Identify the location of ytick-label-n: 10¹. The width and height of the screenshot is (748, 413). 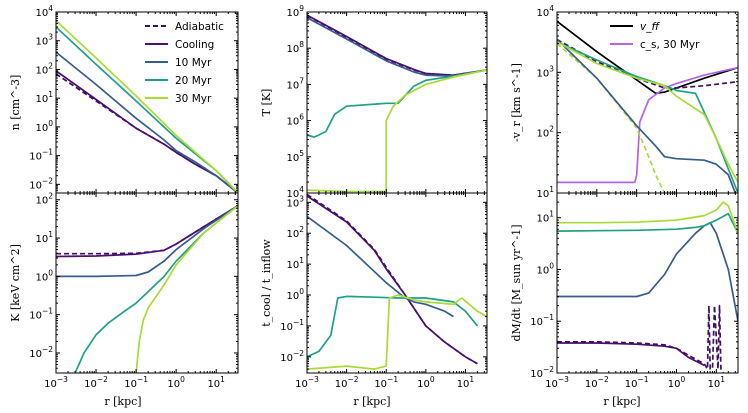
(44, 97).